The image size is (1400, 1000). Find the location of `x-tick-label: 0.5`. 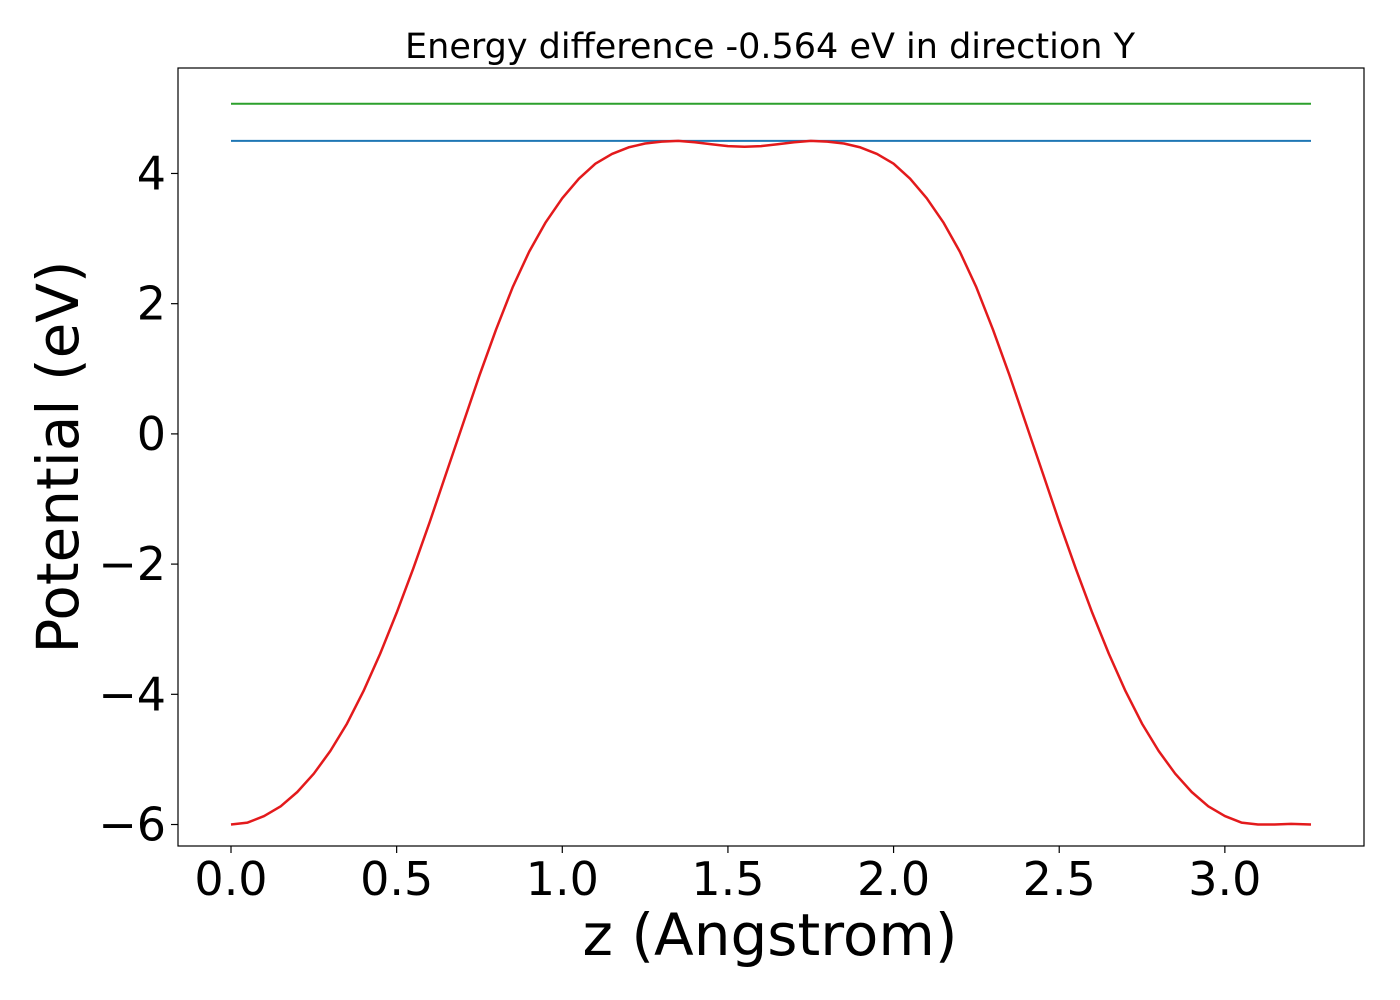

x-tick-label: 0.5 is located at coordinates (396, 879).